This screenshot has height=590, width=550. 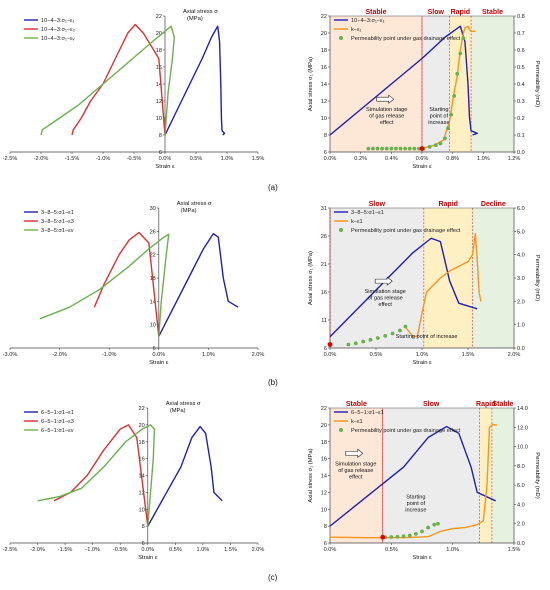 I want to click on y-tick-label-6: 18, so click(x=324, y=443).